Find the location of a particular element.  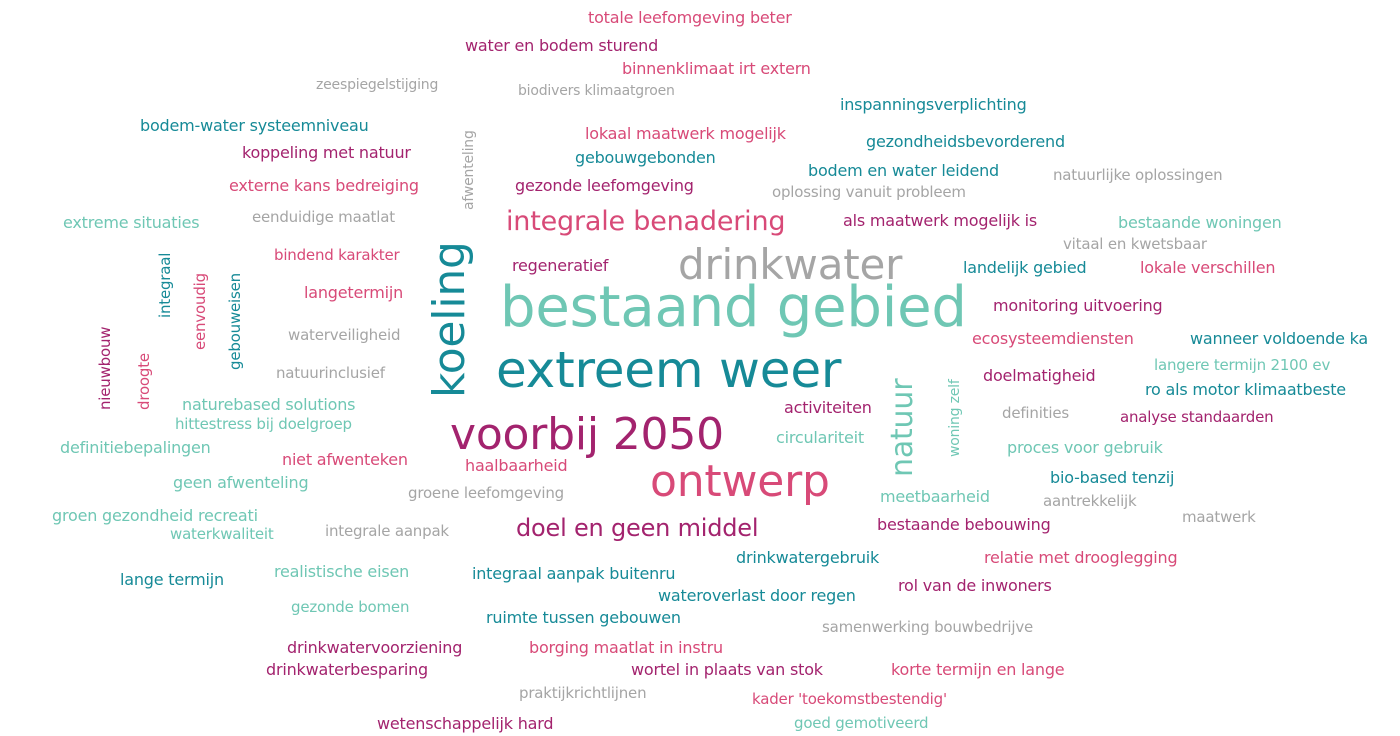

word: gebouweisen is located at coordinates (235, 321).